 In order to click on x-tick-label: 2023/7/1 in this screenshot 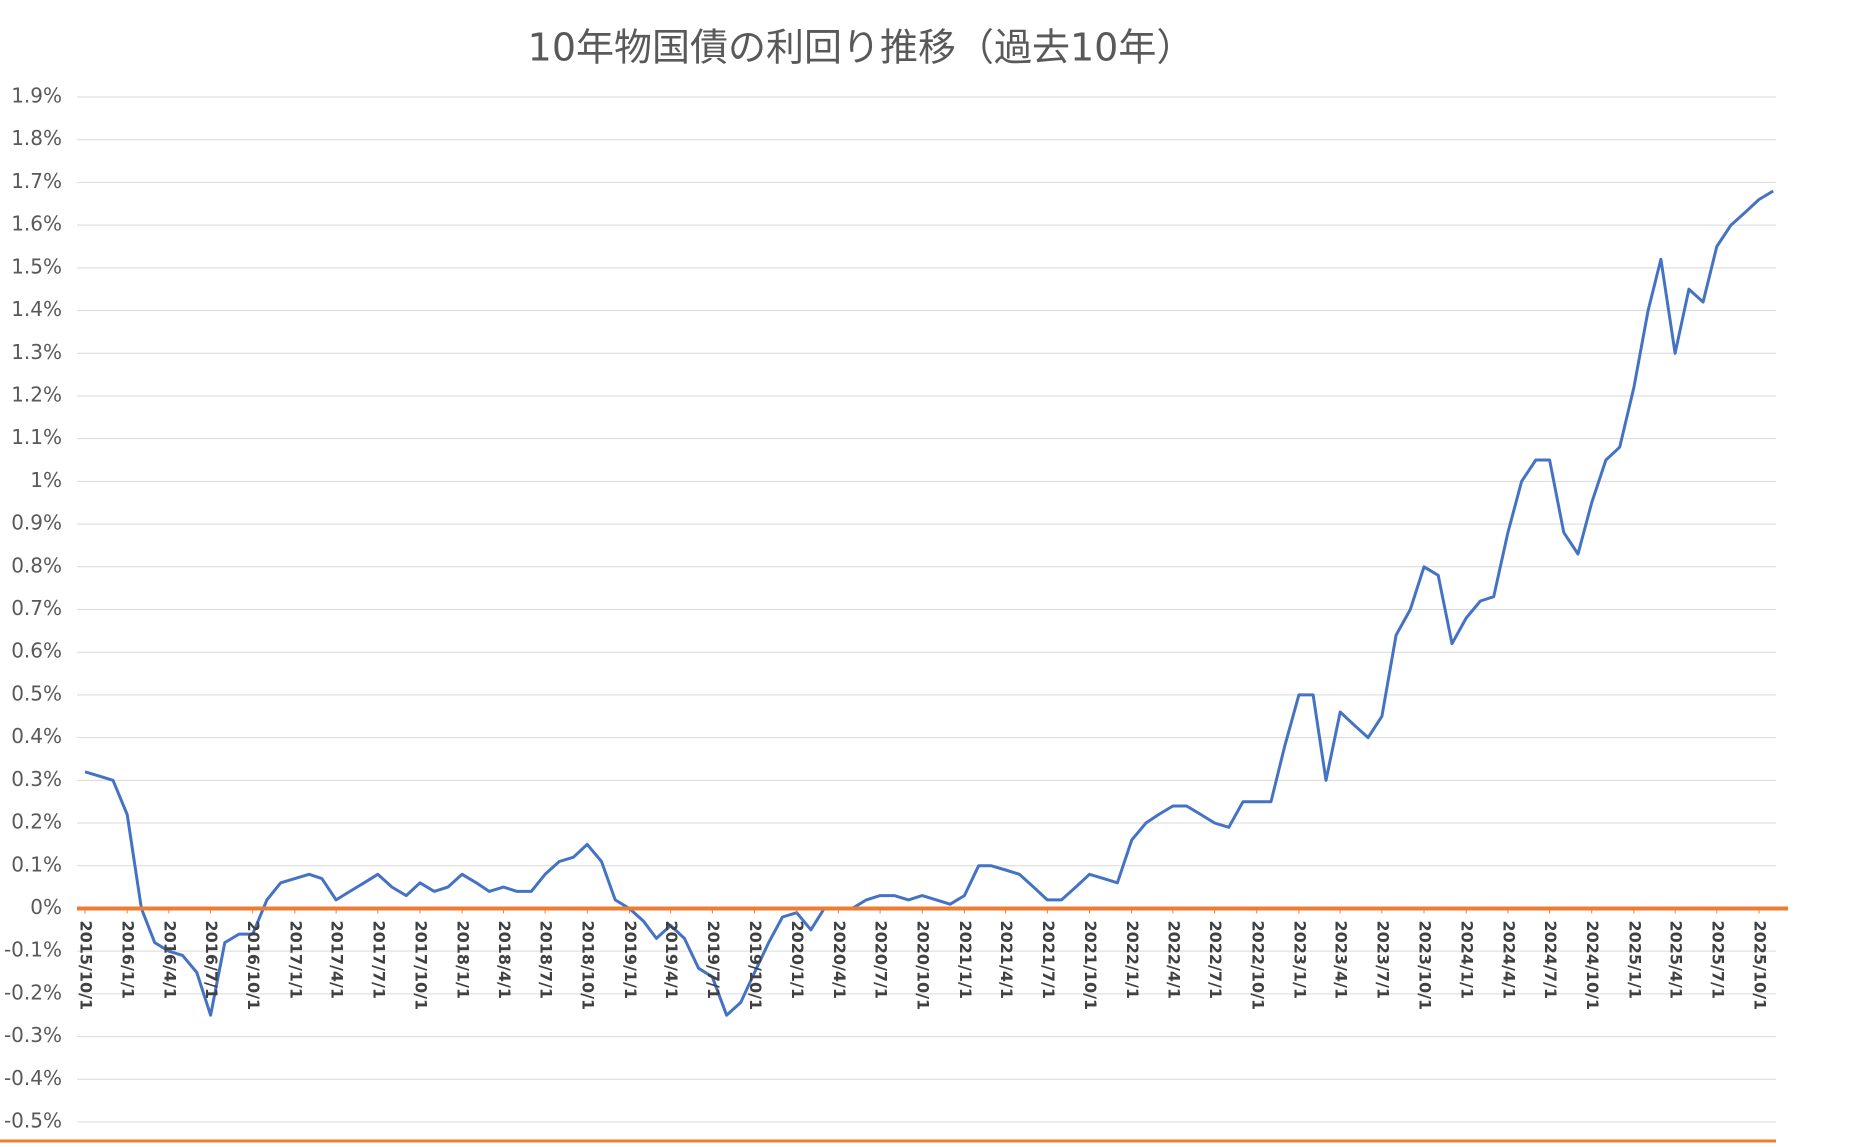, I will do `click(1382, 960)`.